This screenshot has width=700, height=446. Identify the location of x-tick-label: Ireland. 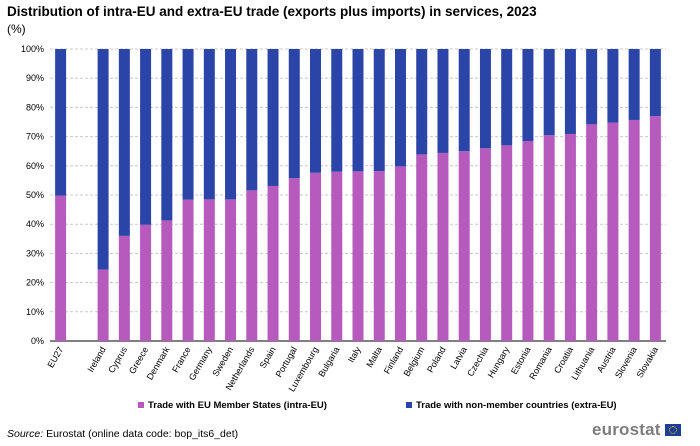
(96, 359).